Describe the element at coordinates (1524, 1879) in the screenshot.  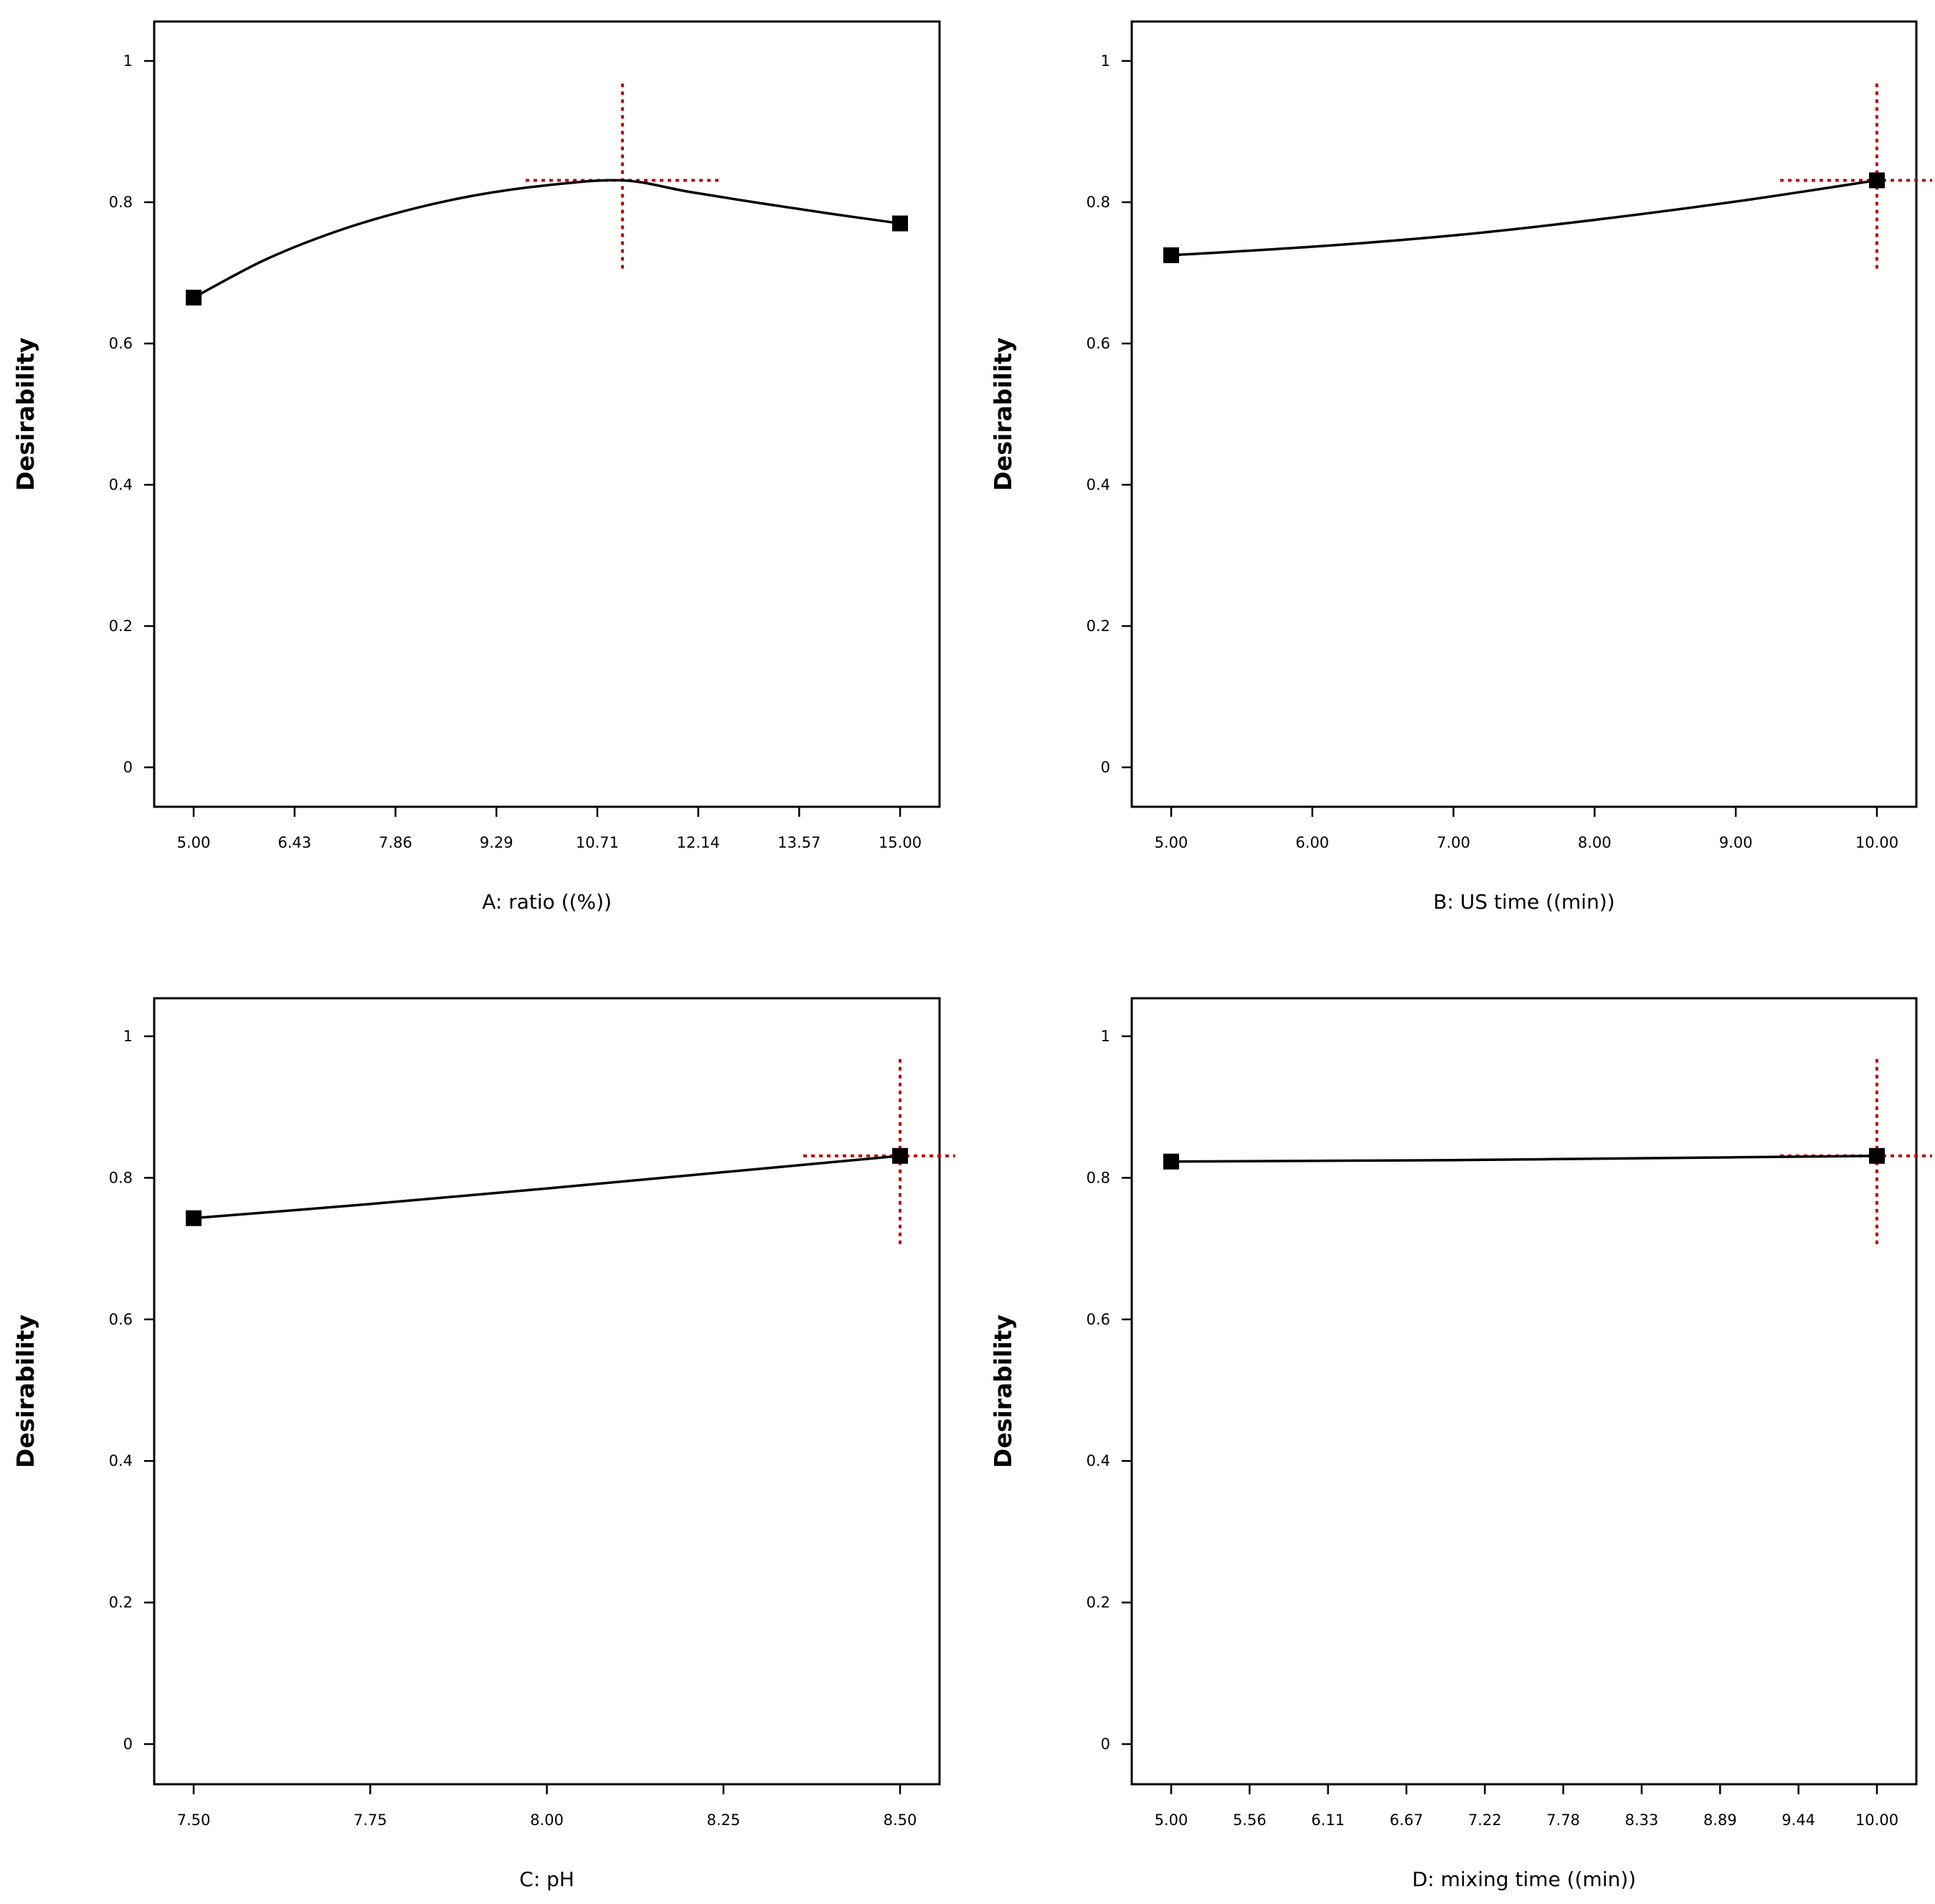
I see `x-axis-label: D: mixing time ((min))` at that location.